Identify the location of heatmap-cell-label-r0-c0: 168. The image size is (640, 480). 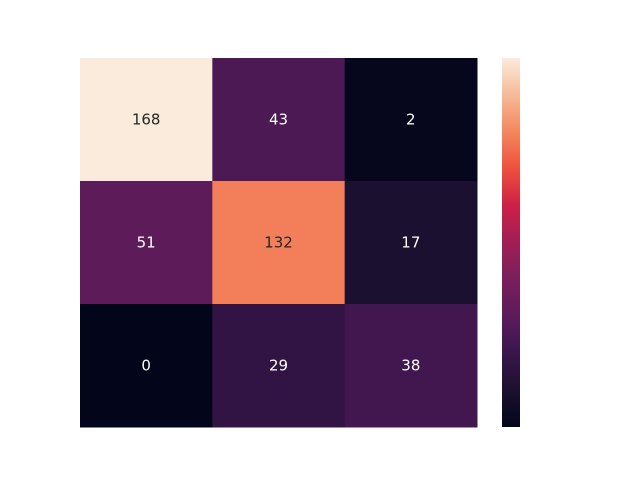
(146, 120).